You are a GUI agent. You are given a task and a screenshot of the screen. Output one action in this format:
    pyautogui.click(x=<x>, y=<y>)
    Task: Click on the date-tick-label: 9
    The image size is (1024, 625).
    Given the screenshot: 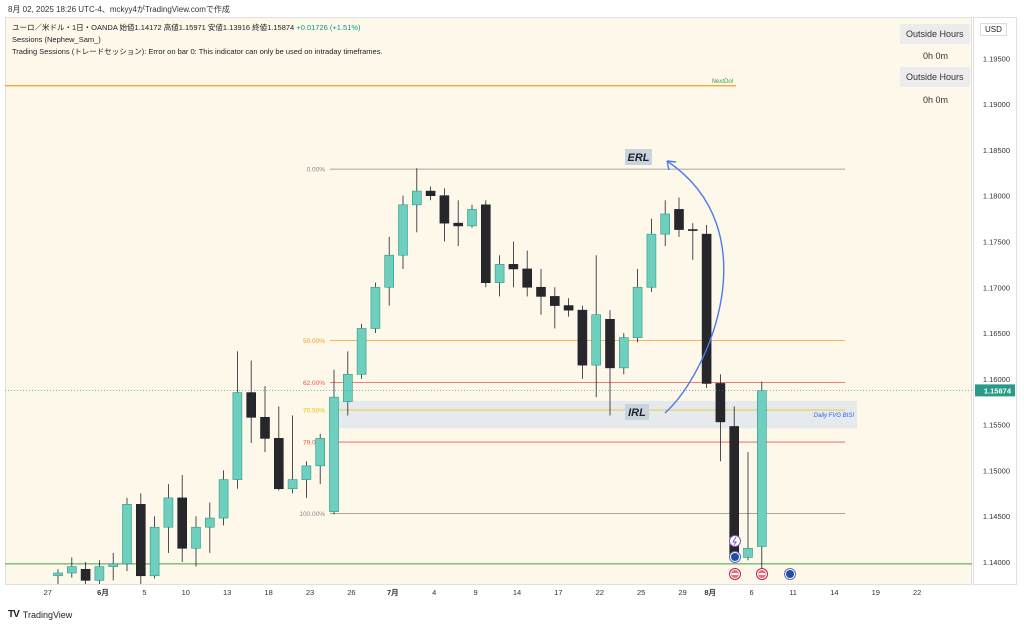 What is the action you would take?
    pyautogui.click(x=476, y=592)
    